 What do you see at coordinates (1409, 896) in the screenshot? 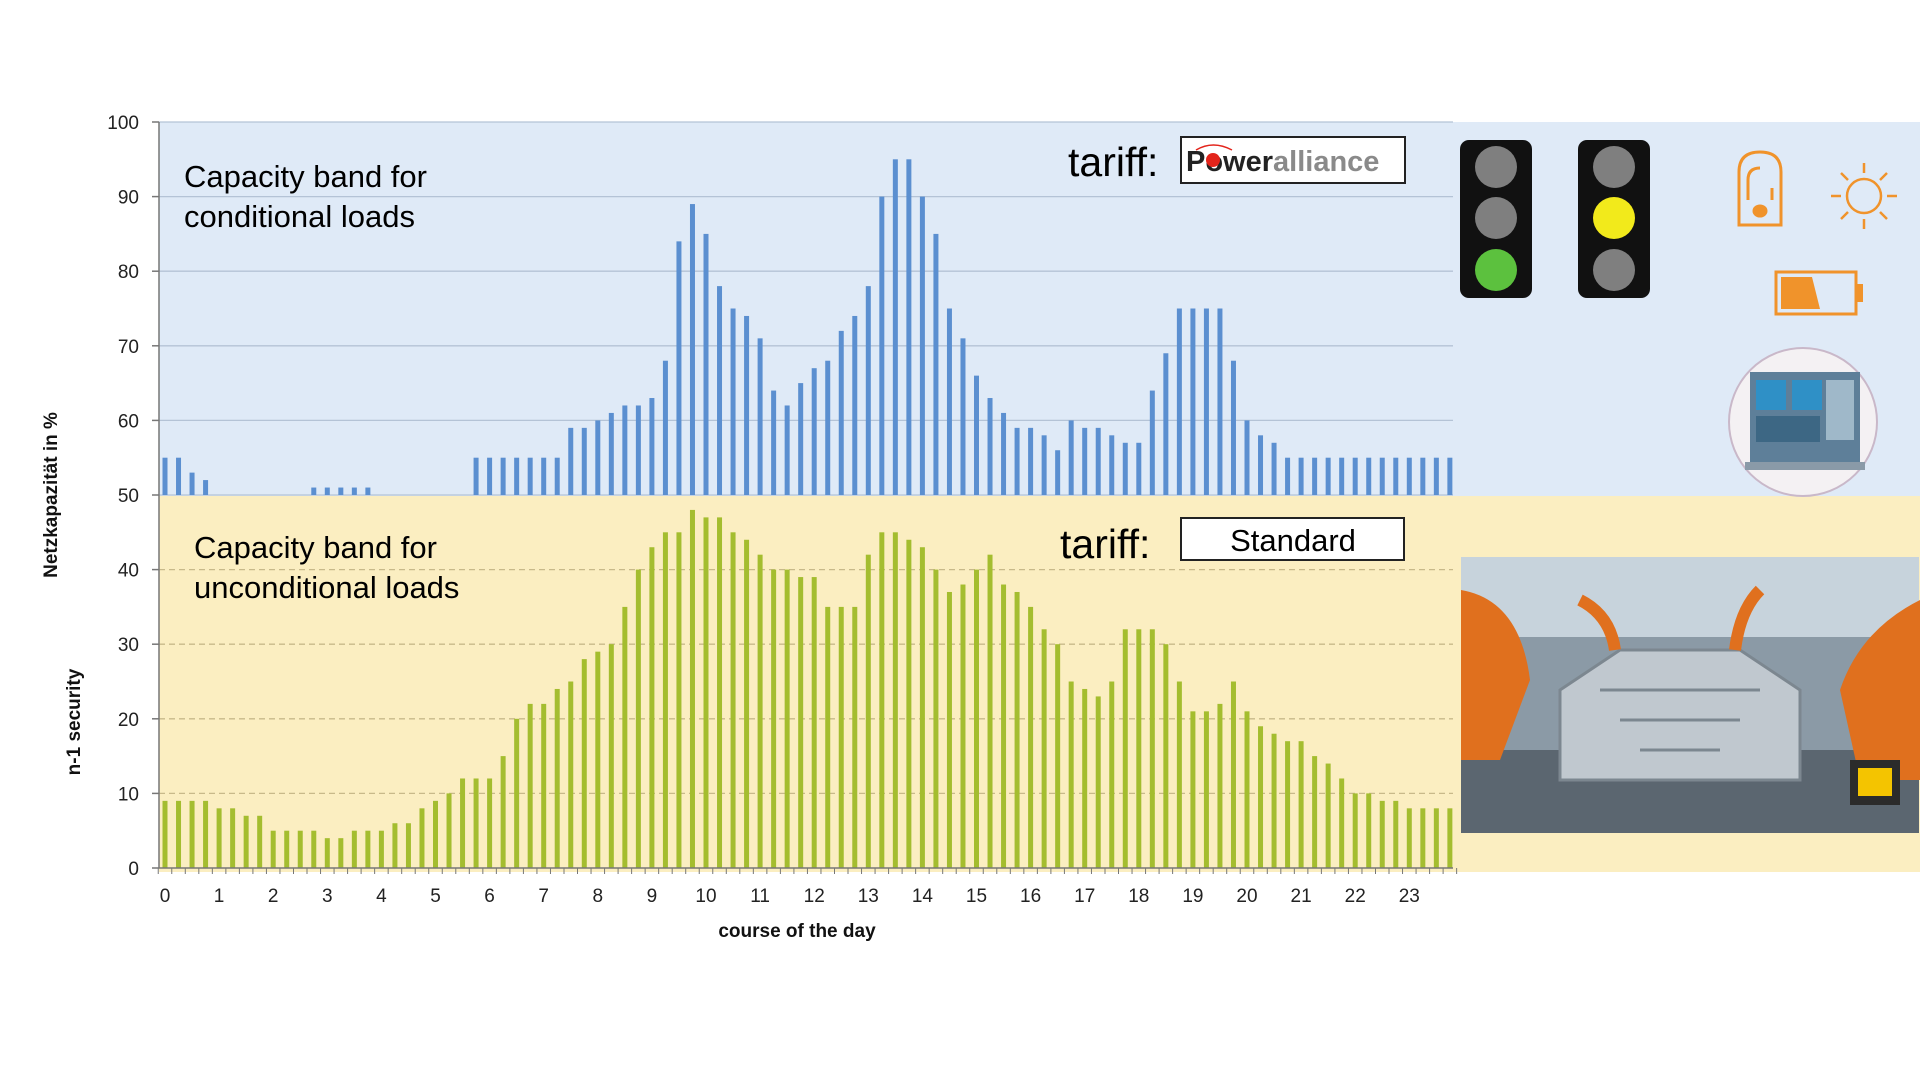
I see `x-tick-label: 23` at bounding box center [1409, 896].